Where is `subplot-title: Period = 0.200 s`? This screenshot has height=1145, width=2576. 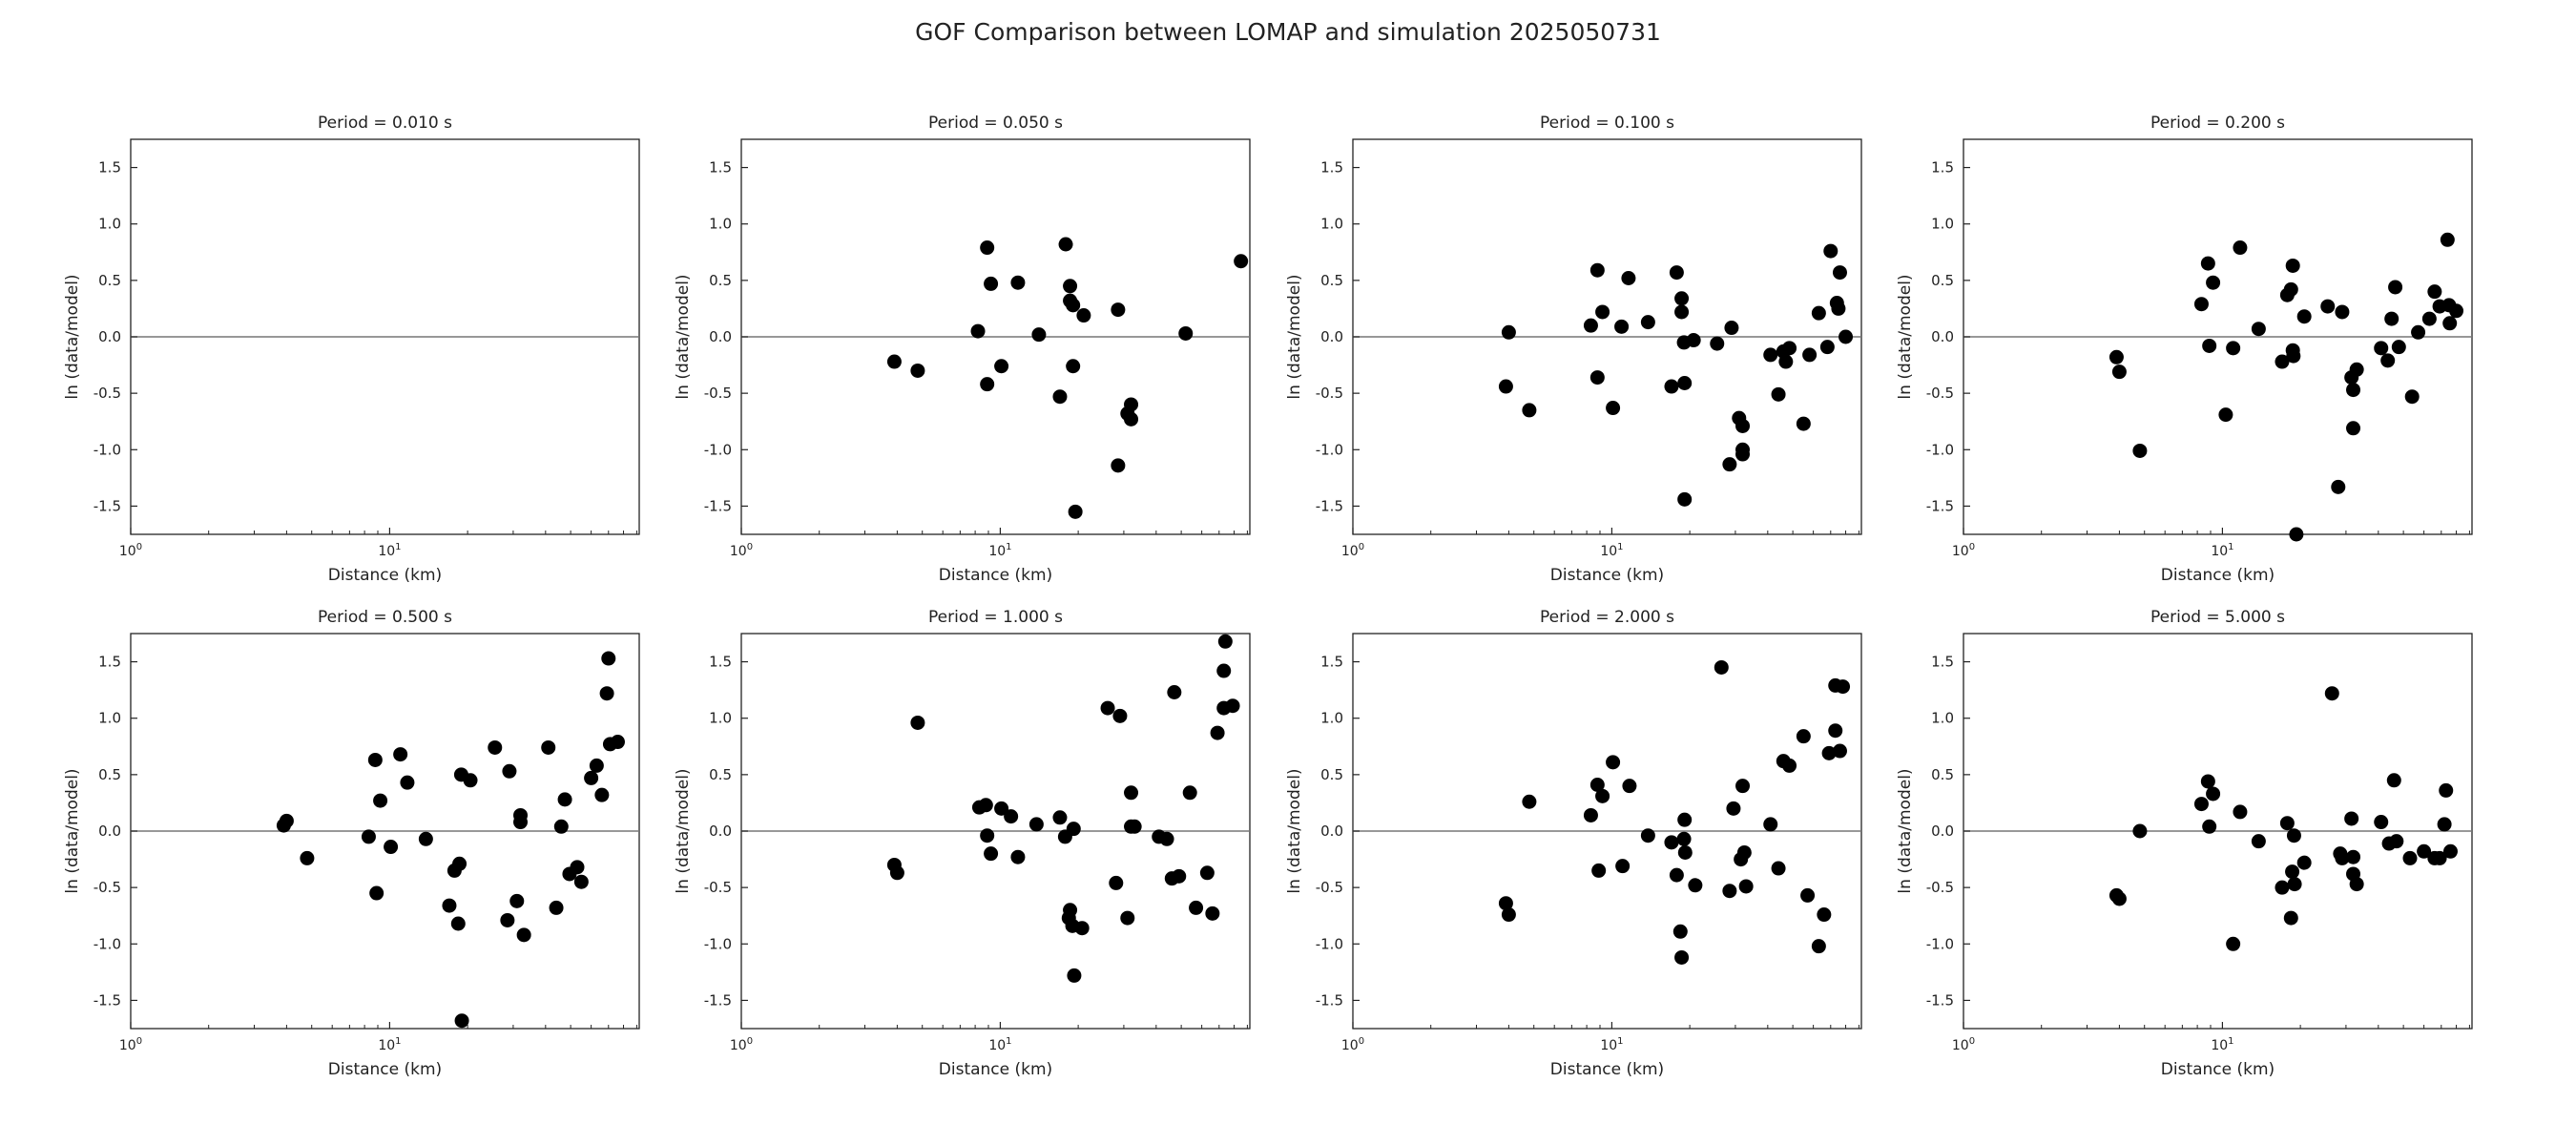
subplot-title: Period = 0.200 s is located at coordinates (2217, 124).